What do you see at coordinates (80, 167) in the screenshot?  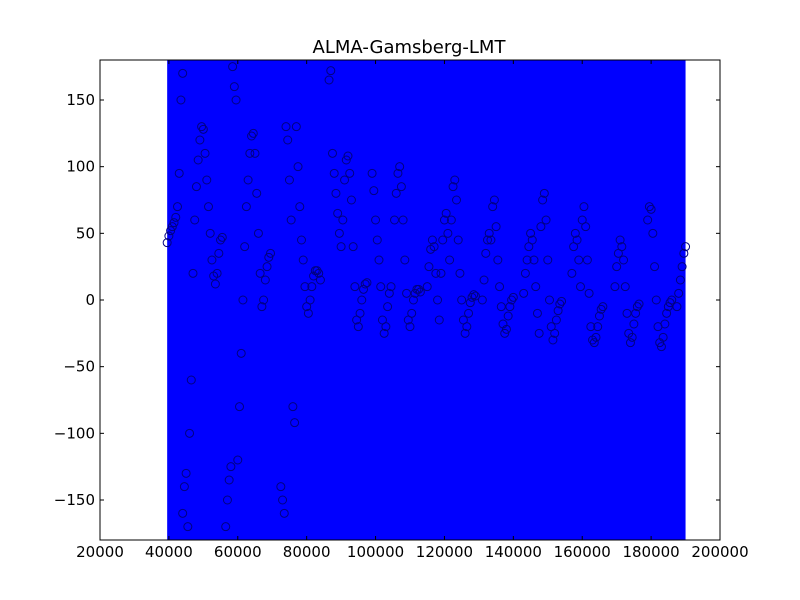 I see `y-tick-label: 100` at bounding box center [80, 167].